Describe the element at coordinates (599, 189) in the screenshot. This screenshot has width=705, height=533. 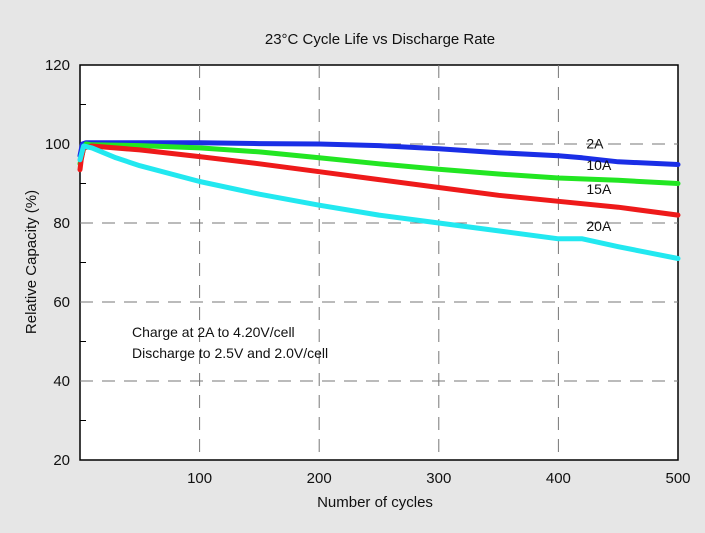
I see `series-label-15A: 15A` at that location.